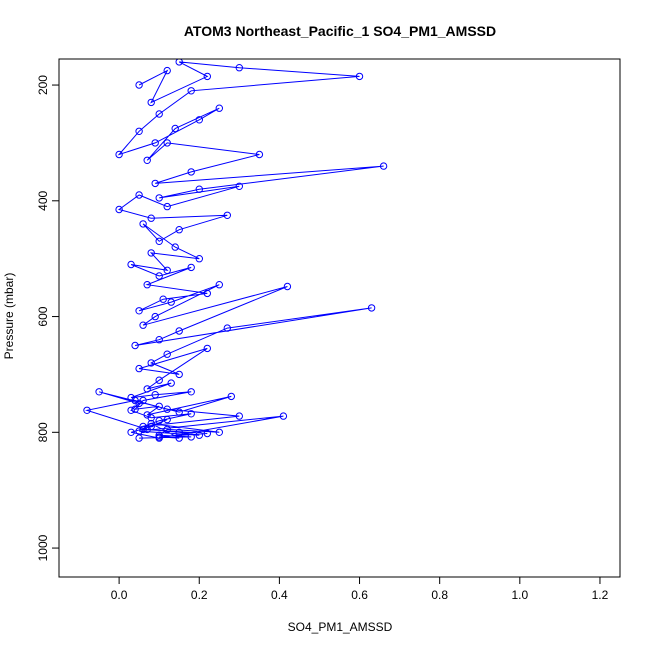 The width and height of the screenshot is (650, 650). What do you see at coordinates (279, 595) in the screenshot?
I see `x-tick-label: 0.4` at bounding box center [279, 595].